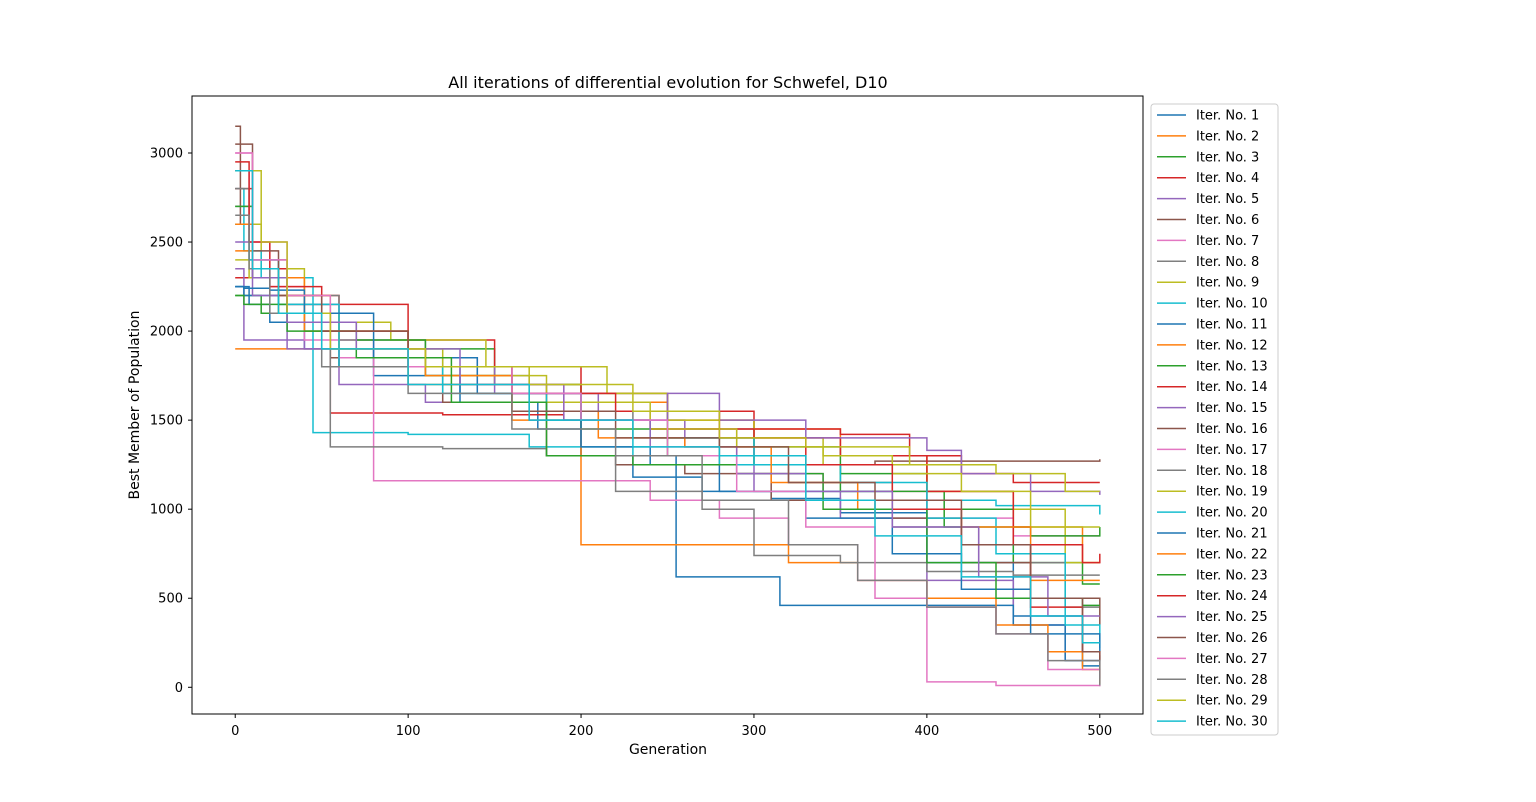  Describe the element at coordinates (1232, 554) in the screenshot. I see `legend-label-22: Iter. No. 22` at that location.